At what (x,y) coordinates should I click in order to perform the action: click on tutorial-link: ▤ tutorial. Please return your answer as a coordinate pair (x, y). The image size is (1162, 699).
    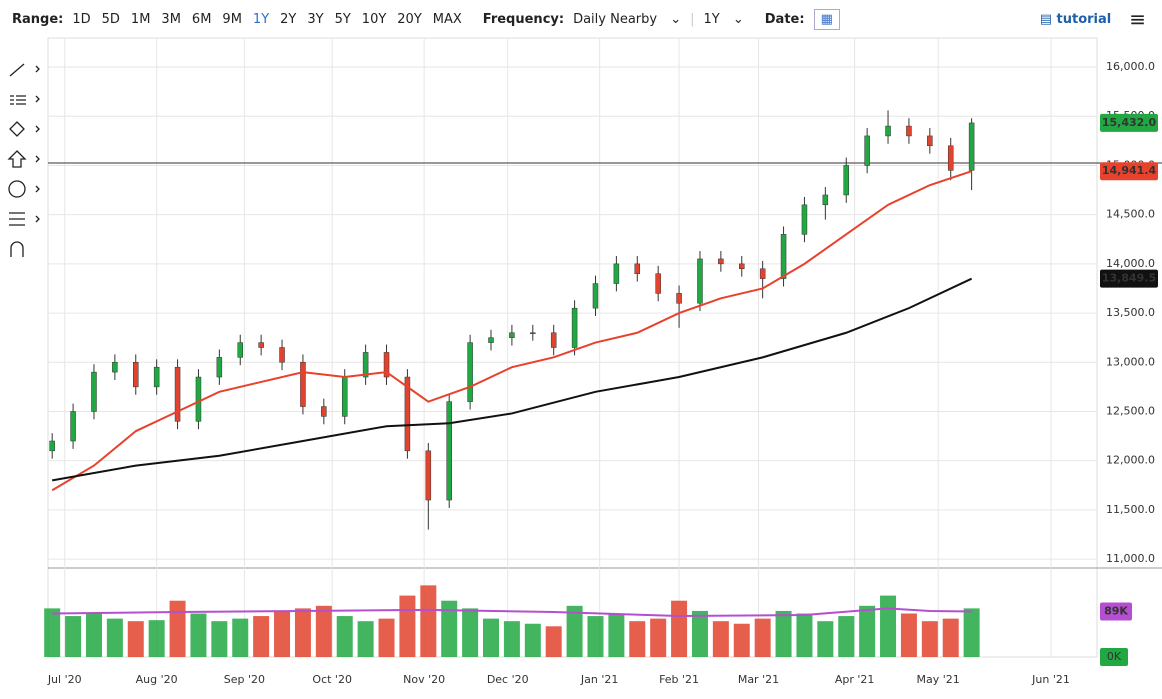
    Looking at the image, I should click on (1075, 19).